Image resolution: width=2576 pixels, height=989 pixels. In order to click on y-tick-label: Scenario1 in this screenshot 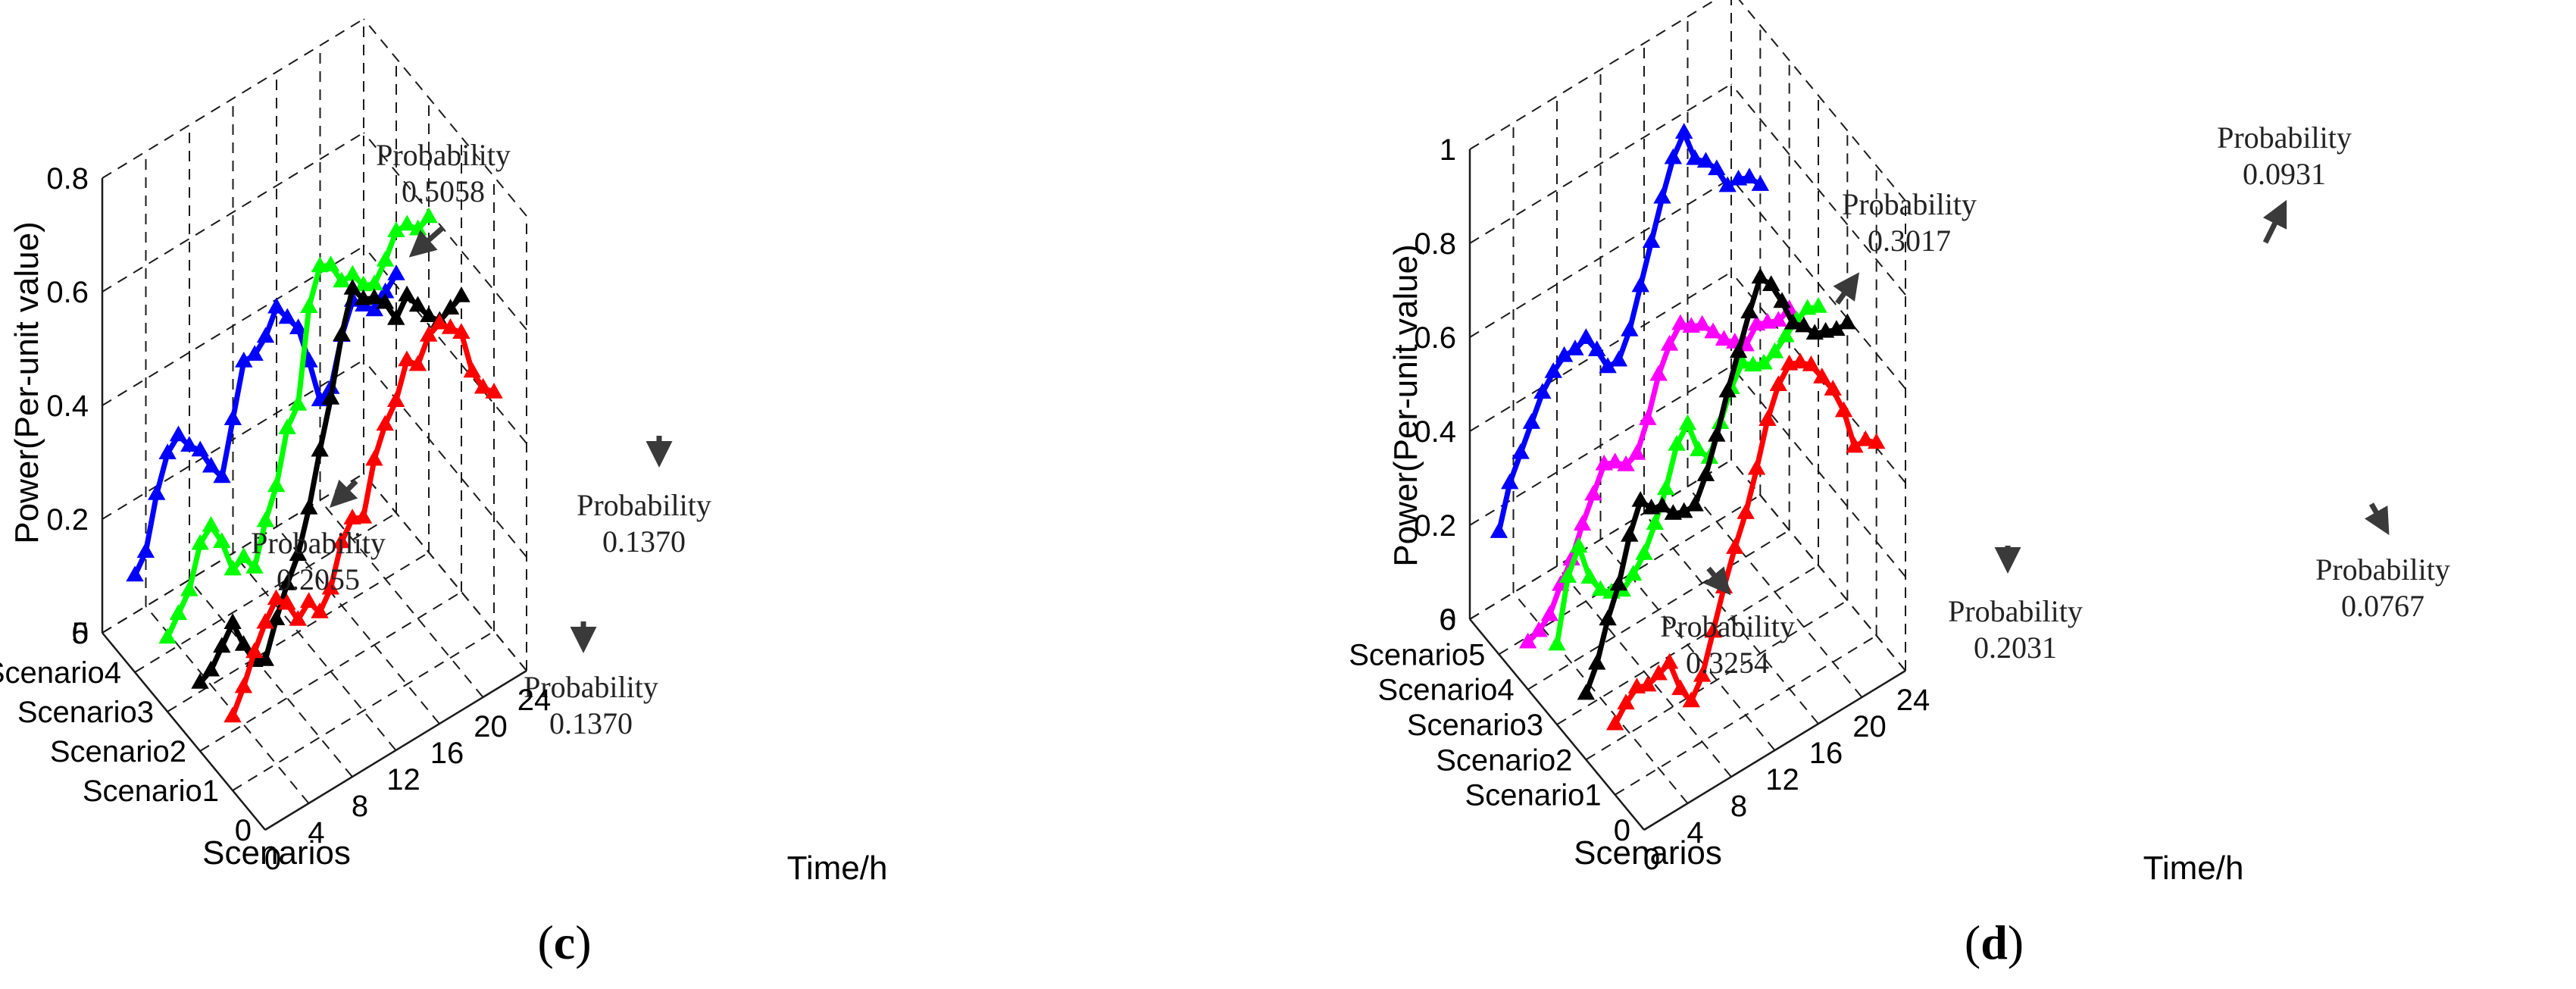, I will do `click(1533, 795)`.